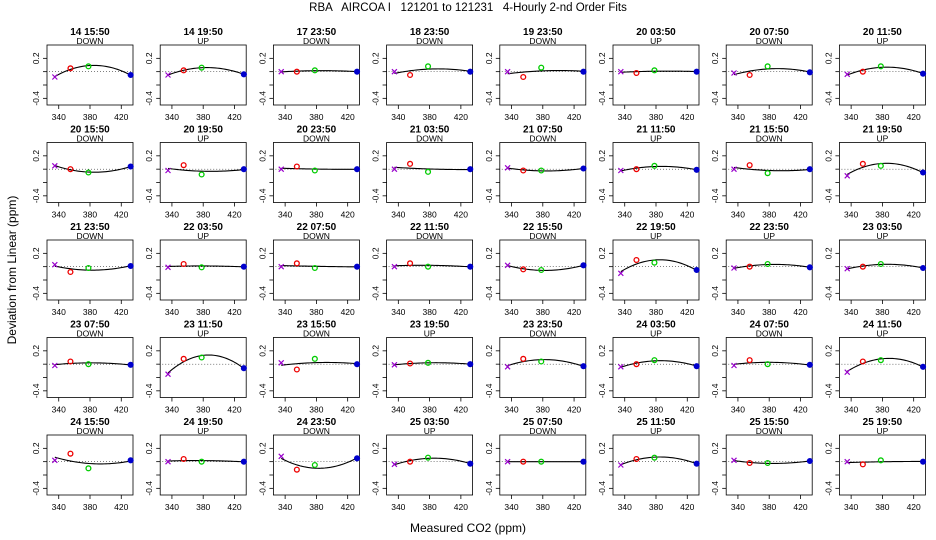 Image resolution: width=936 pixels, height=540 pixels. I want to click on panel-title: 24 15:50, so click(90, 422).